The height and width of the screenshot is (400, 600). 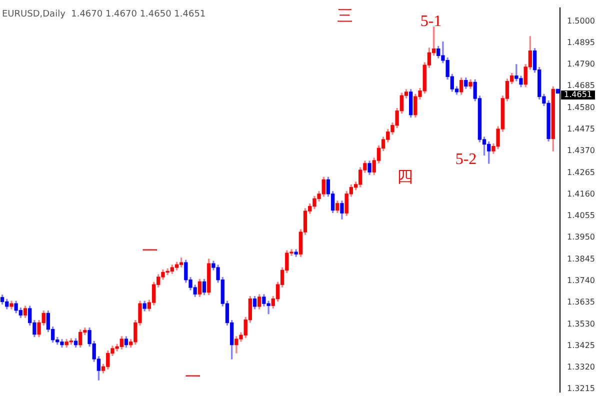 What do you see at coordinates (581, 172) in the screenshot?
I see `y-tick-label: 1.4265` at bounding box center [581, 172].